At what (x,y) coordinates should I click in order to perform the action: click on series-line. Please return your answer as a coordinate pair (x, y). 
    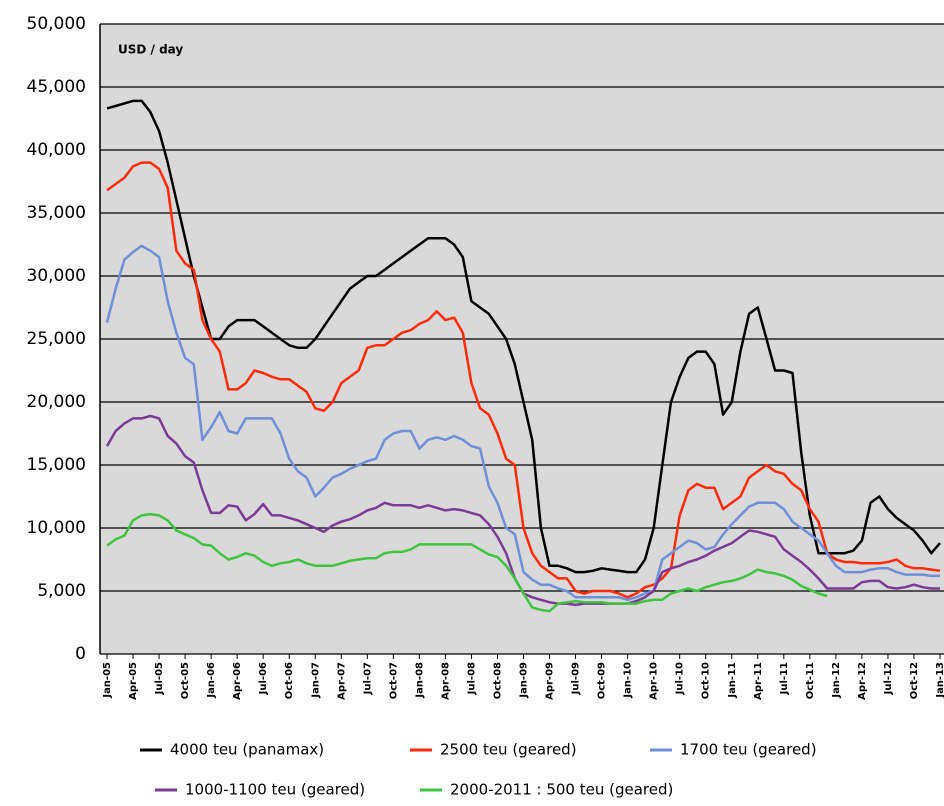
    Looking at the image, I should click on (467, 562).